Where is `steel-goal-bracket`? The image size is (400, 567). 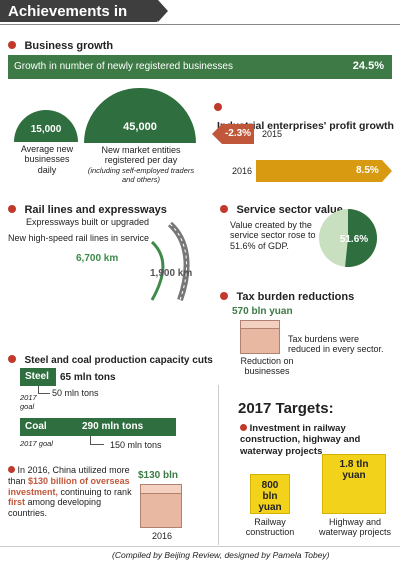
steel-goal-bracket is located at coordinates (44, 390).